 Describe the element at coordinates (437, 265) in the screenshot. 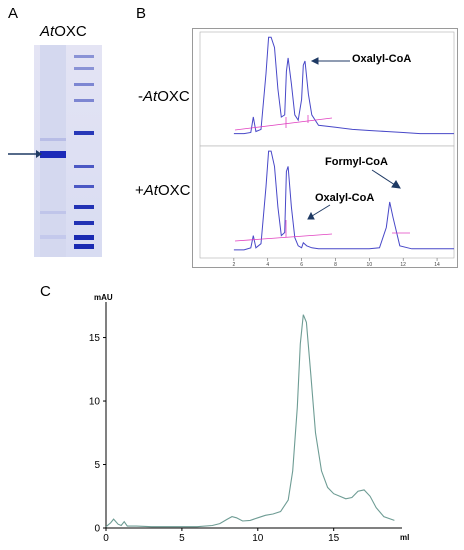

I see `hplc-x-tick-label: 14` at that location.